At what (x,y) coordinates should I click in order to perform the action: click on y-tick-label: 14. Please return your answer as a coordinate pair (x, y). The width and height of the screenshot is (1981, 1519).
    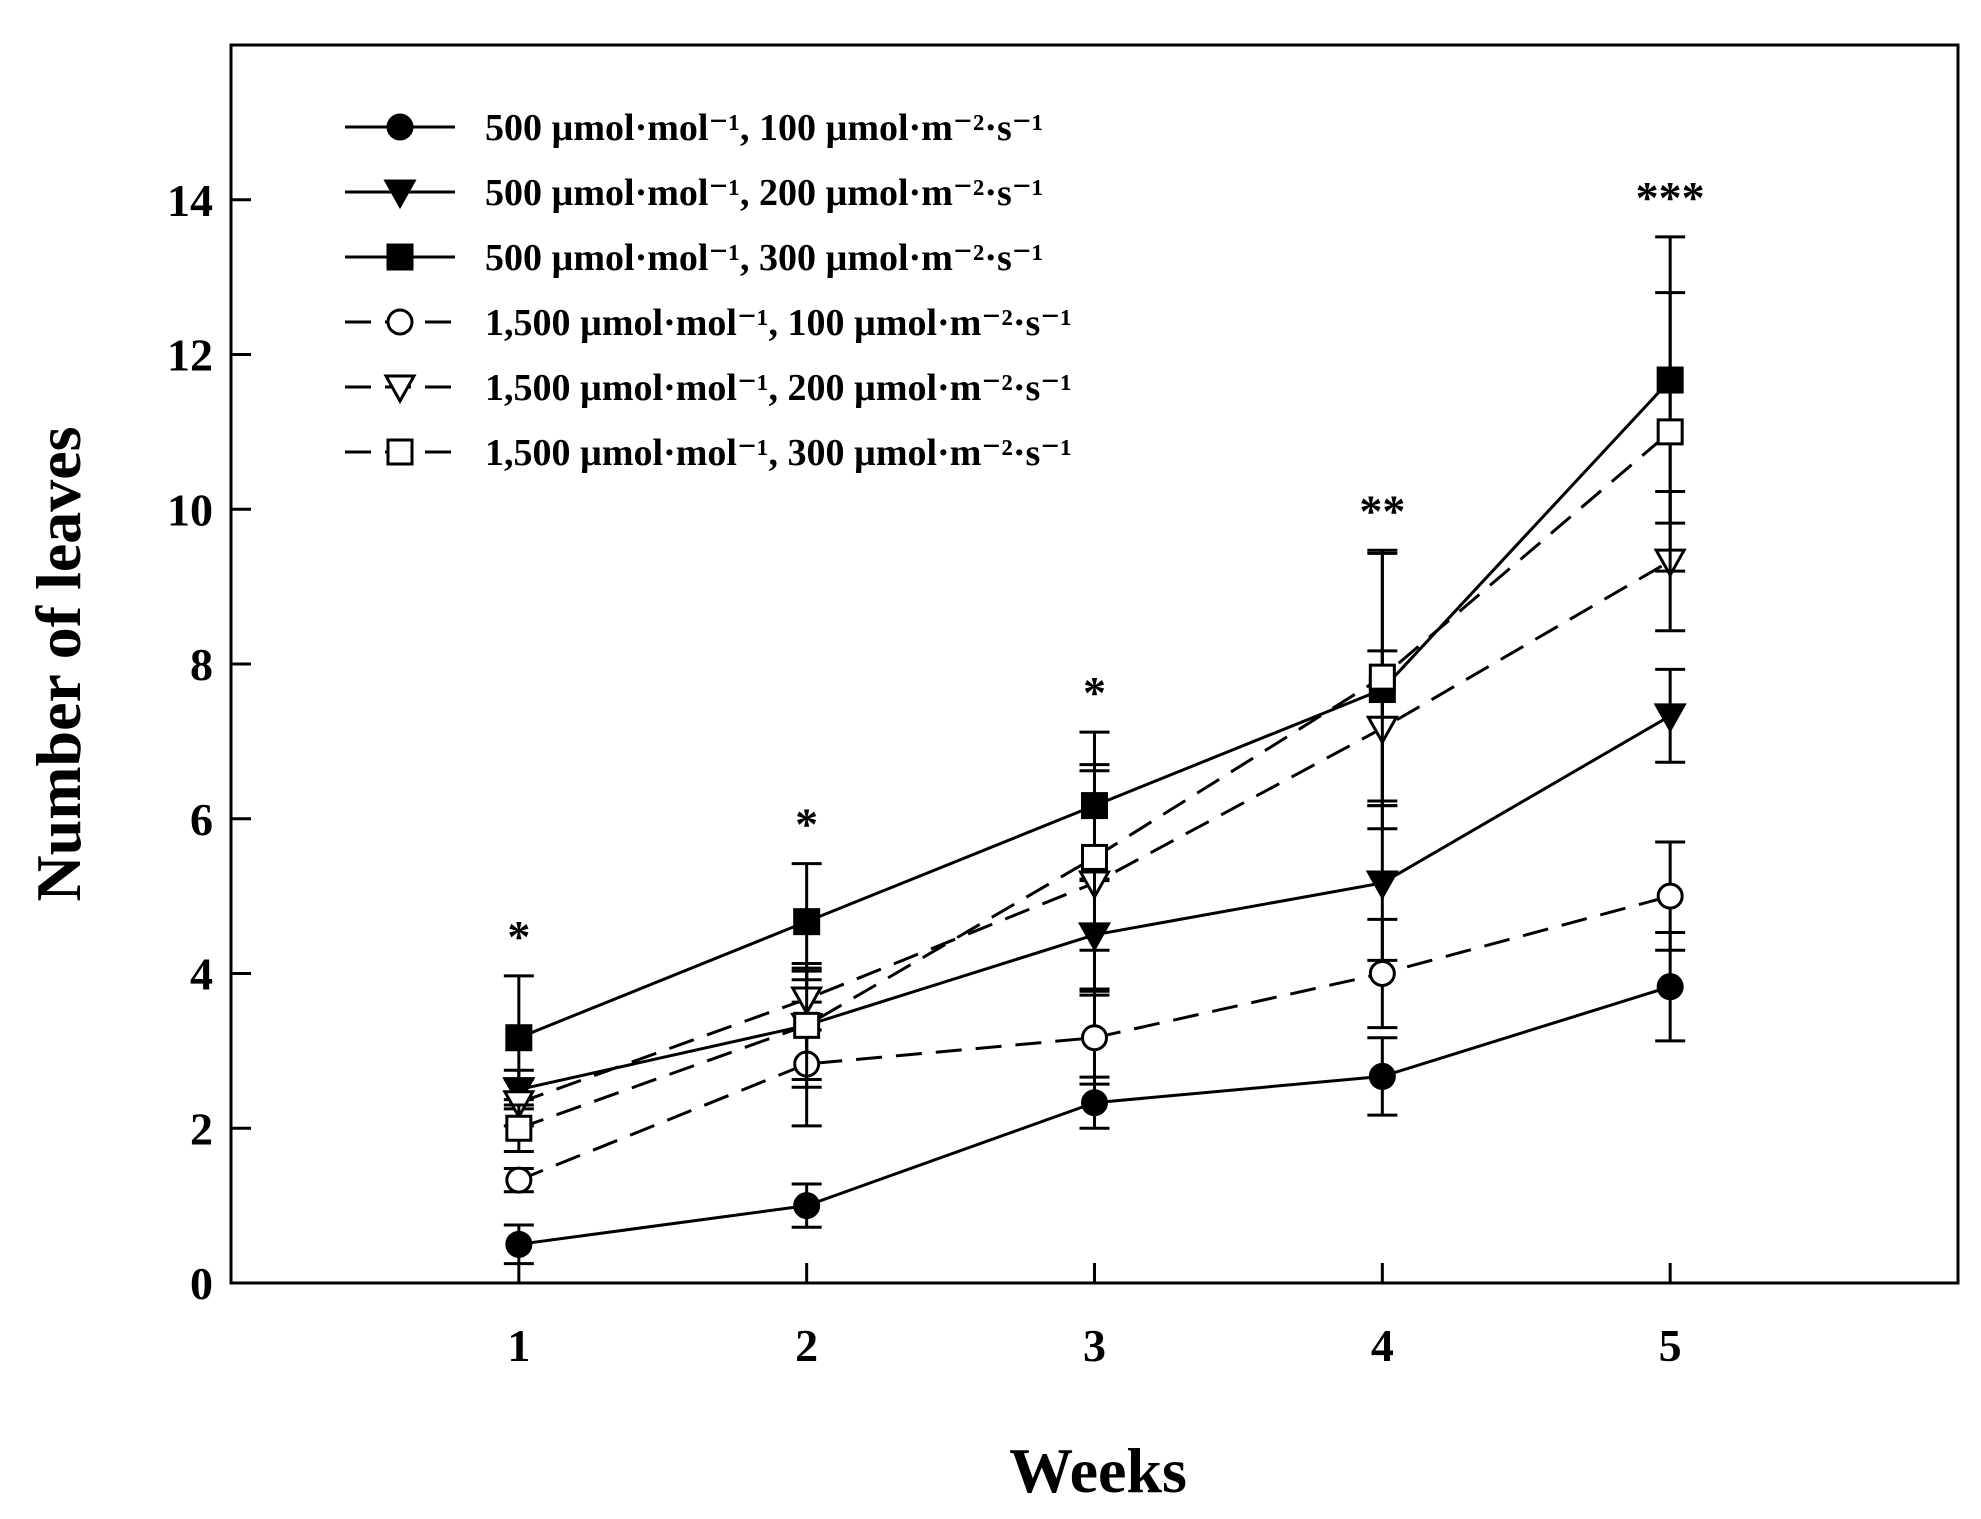
    Looking at the image, I should click on (190, 200).